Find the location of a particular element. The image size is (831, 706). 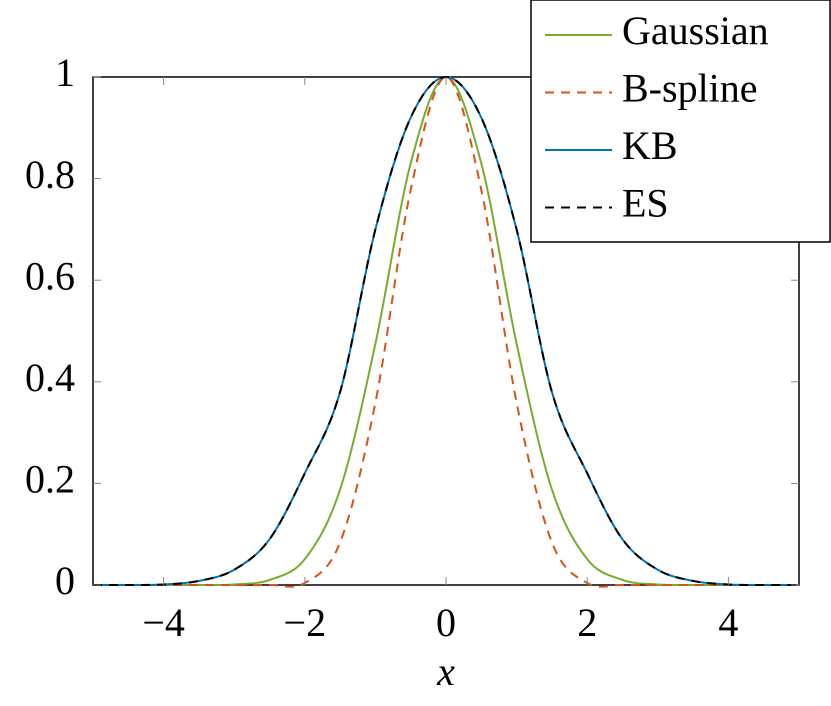

y-tick-label: 0.2 is located at coordinates (50, 479).